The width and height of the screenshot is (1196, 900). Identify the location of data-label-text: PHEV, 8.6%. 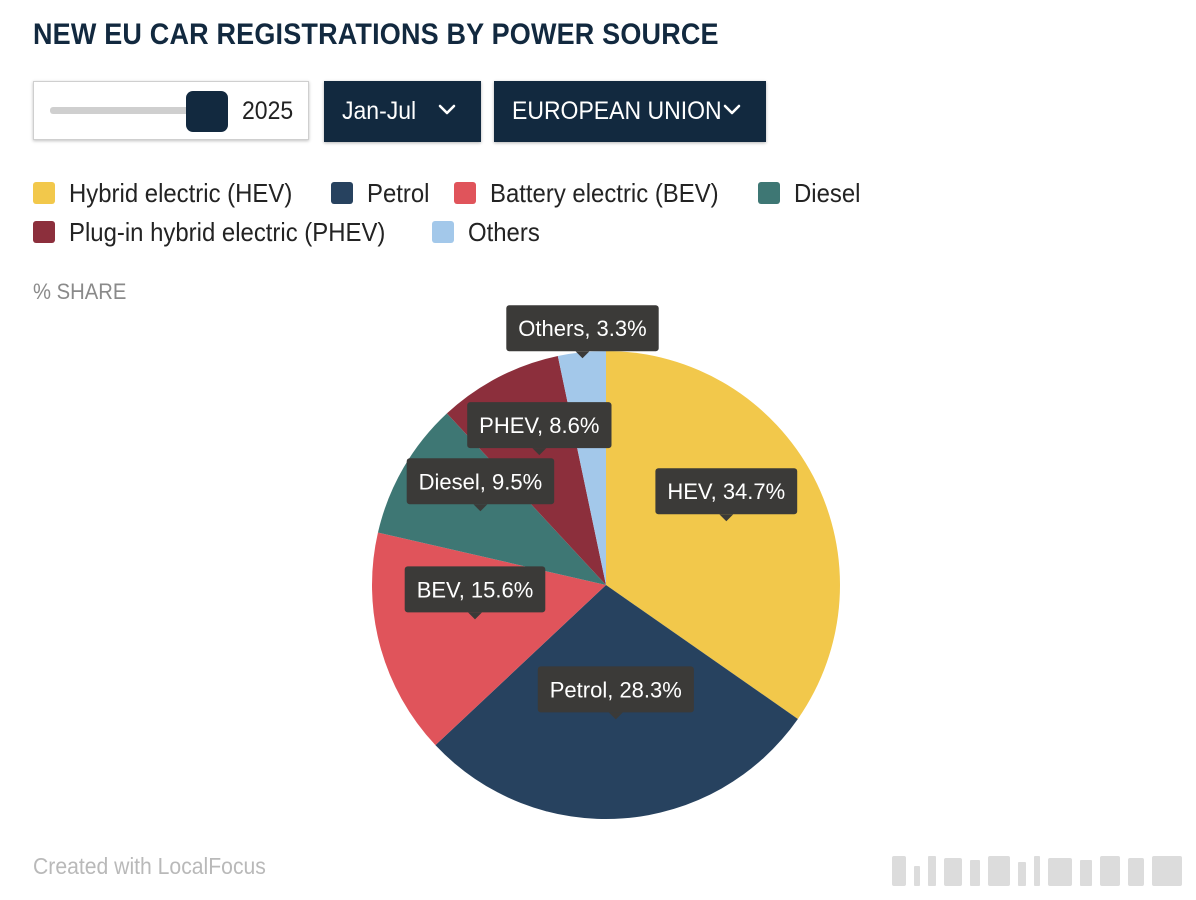
(539, 425).